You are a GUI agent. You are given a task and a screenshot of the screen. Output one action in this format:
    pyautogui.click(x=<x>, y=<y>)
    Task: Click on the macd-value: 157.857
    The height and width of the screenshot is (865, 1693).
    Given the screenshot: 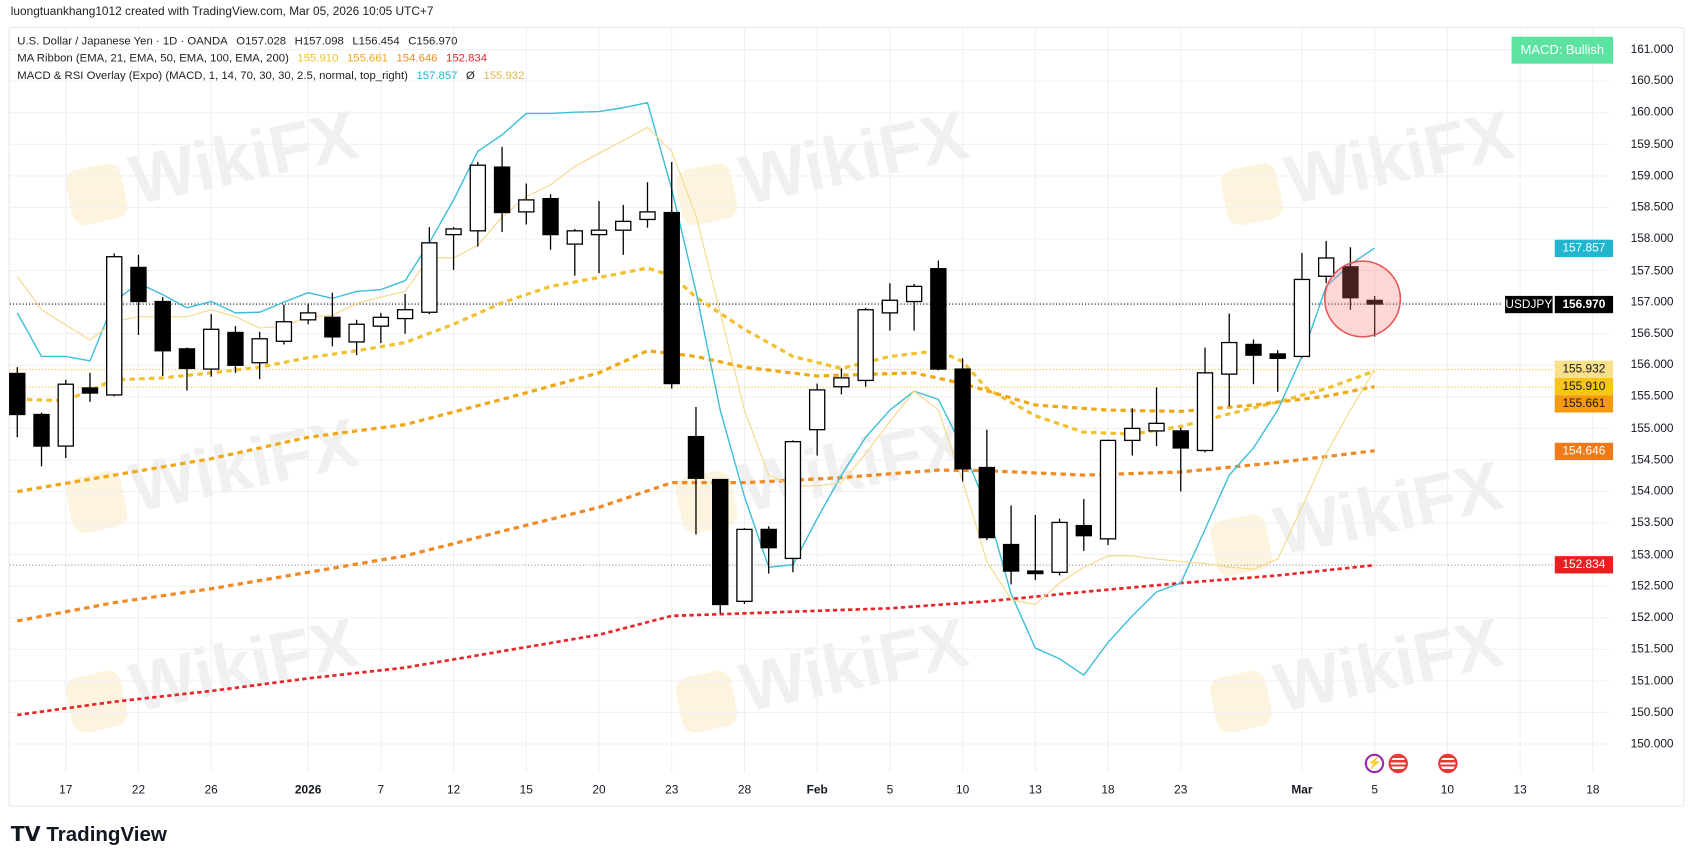 What is the action you would take?
    pyautogui.click(x=437, y=76)
    